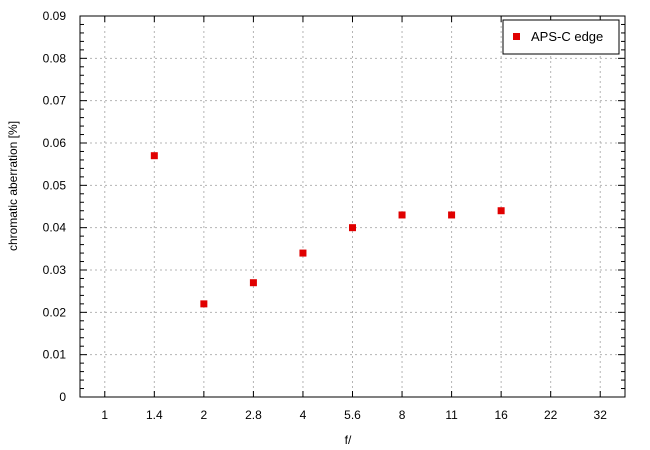 The height and width of the screenshot is (450, 650). I want to click on y-tick-label: 0.08, so click(55, 58).